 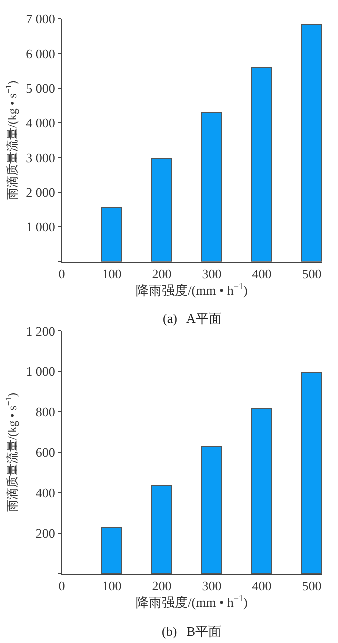 I want to click on y-tick-label: 3 000, so click(x=41, y=158).